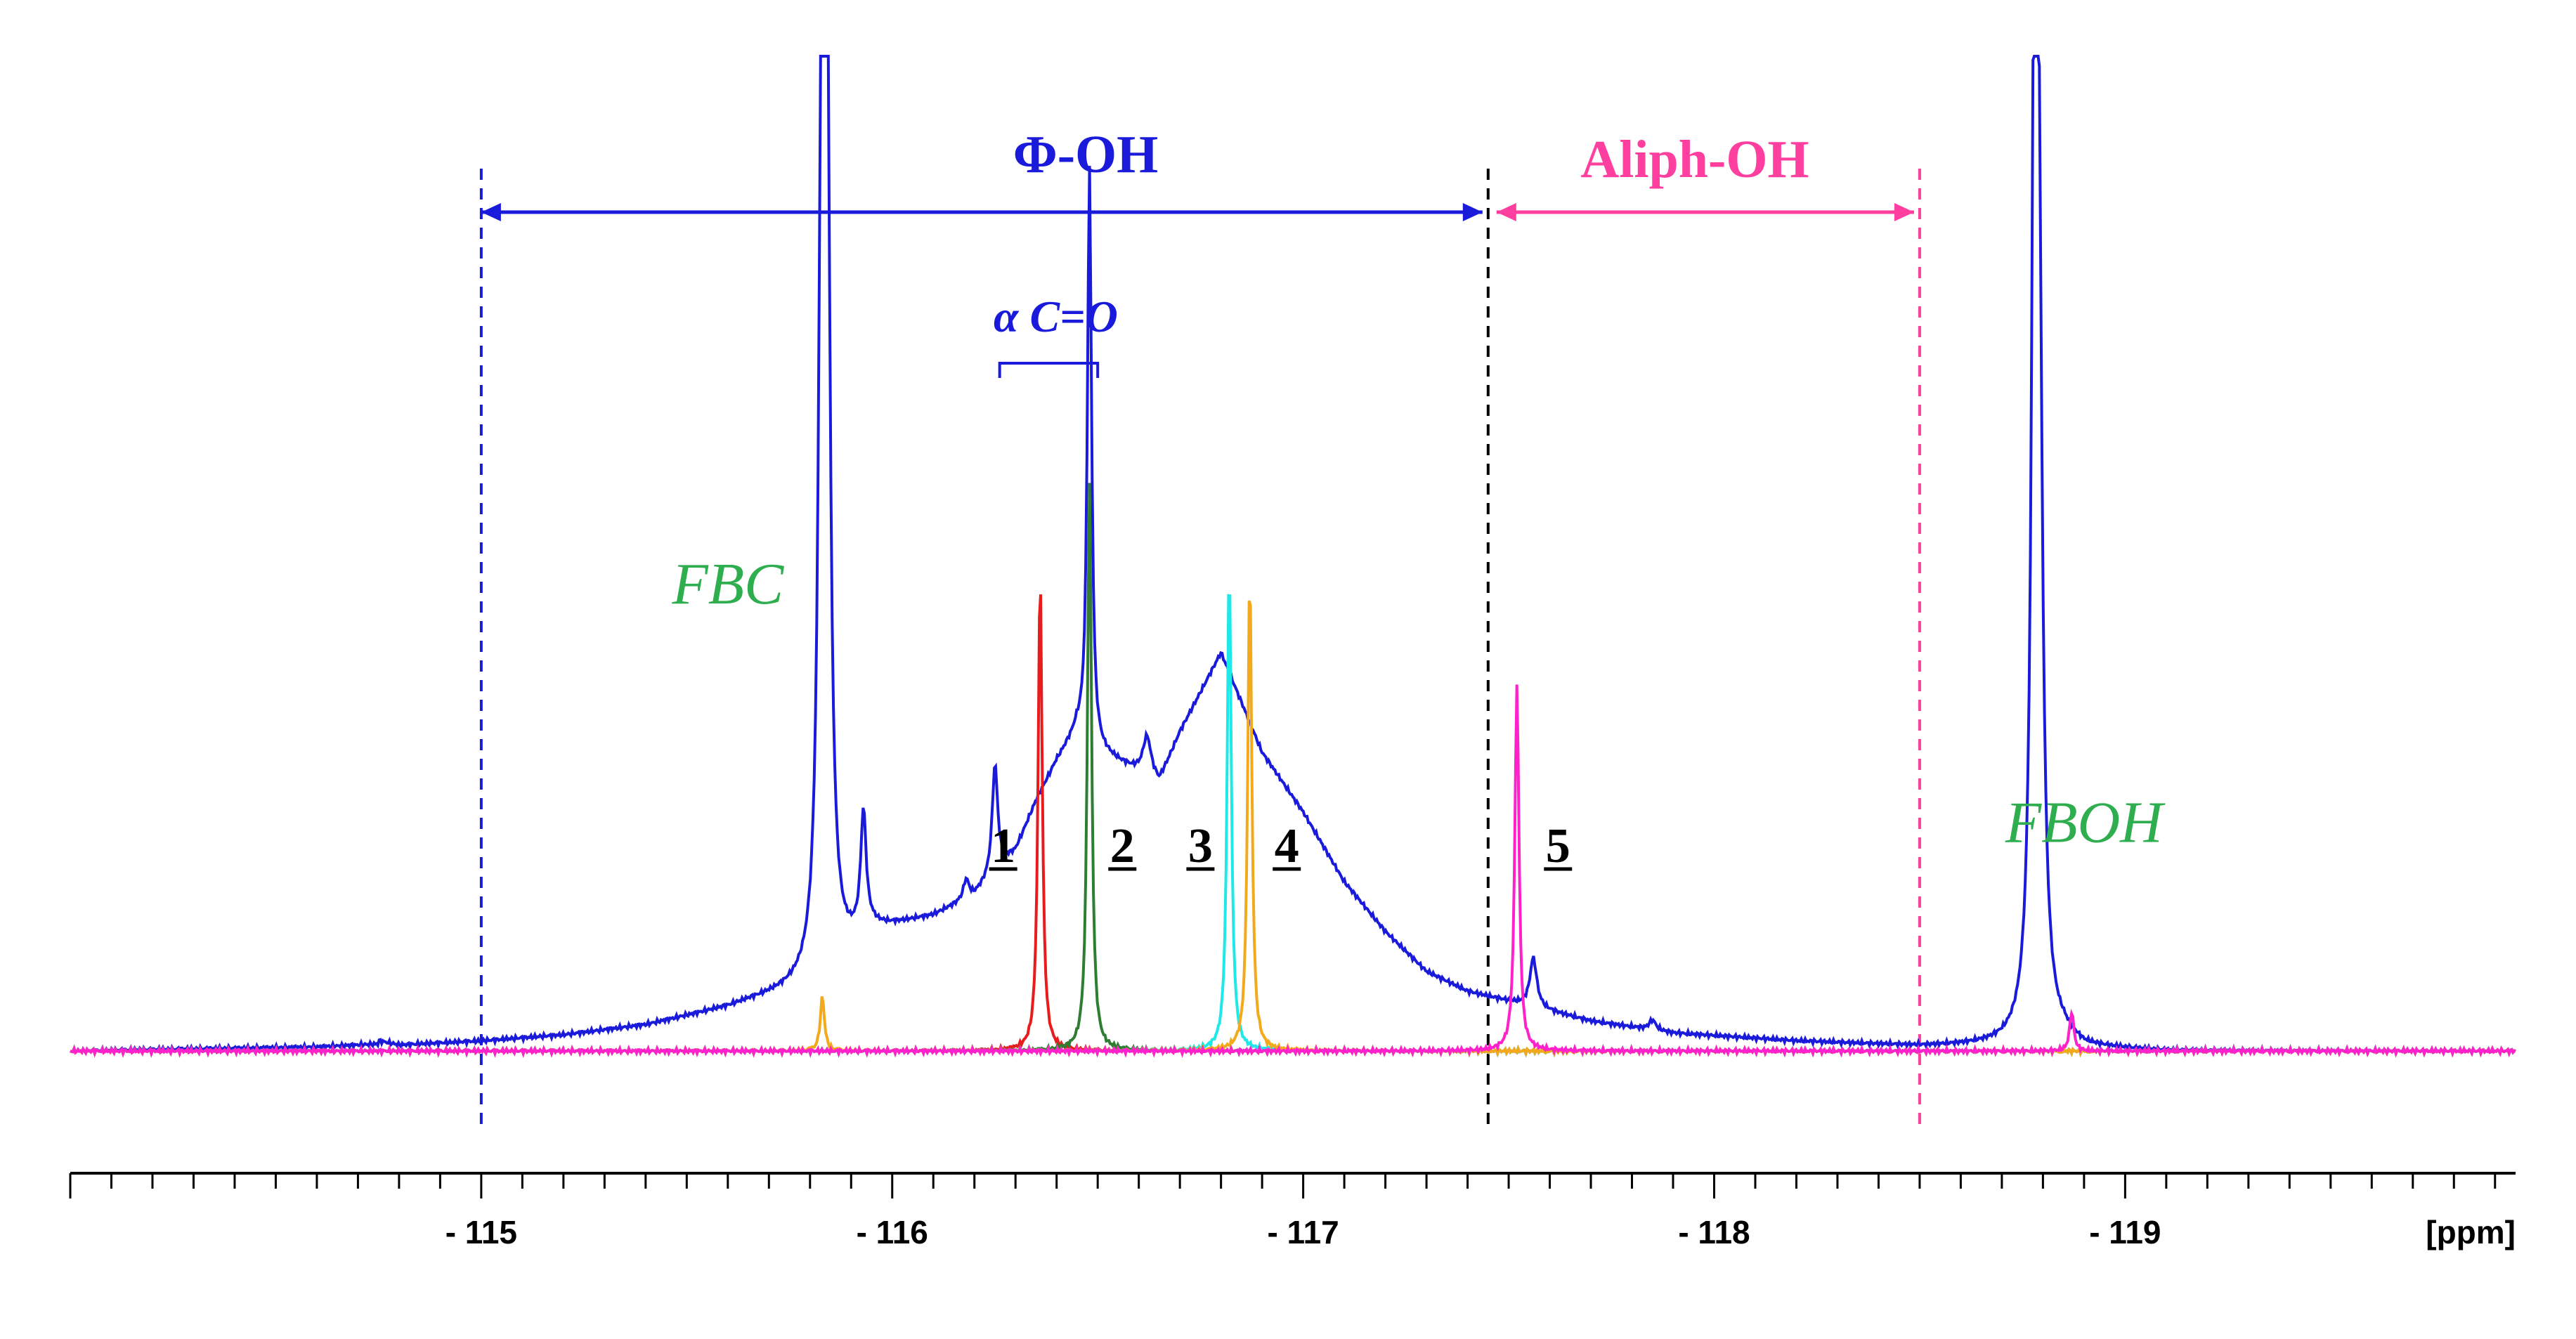 This screenshot has width=2576, height=1339. Describe the element at coordinates (2085, 823) in the screenshot. I see `compound-label-fboh: FBOH` at that location.